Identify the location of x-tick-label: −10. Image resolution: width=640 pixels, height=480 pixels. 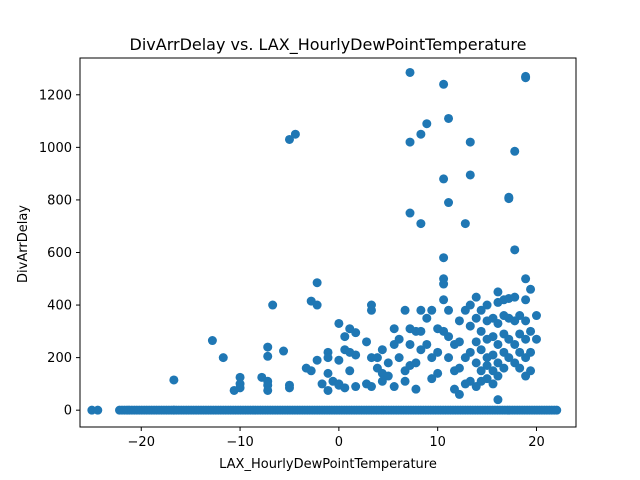
(239, 442).